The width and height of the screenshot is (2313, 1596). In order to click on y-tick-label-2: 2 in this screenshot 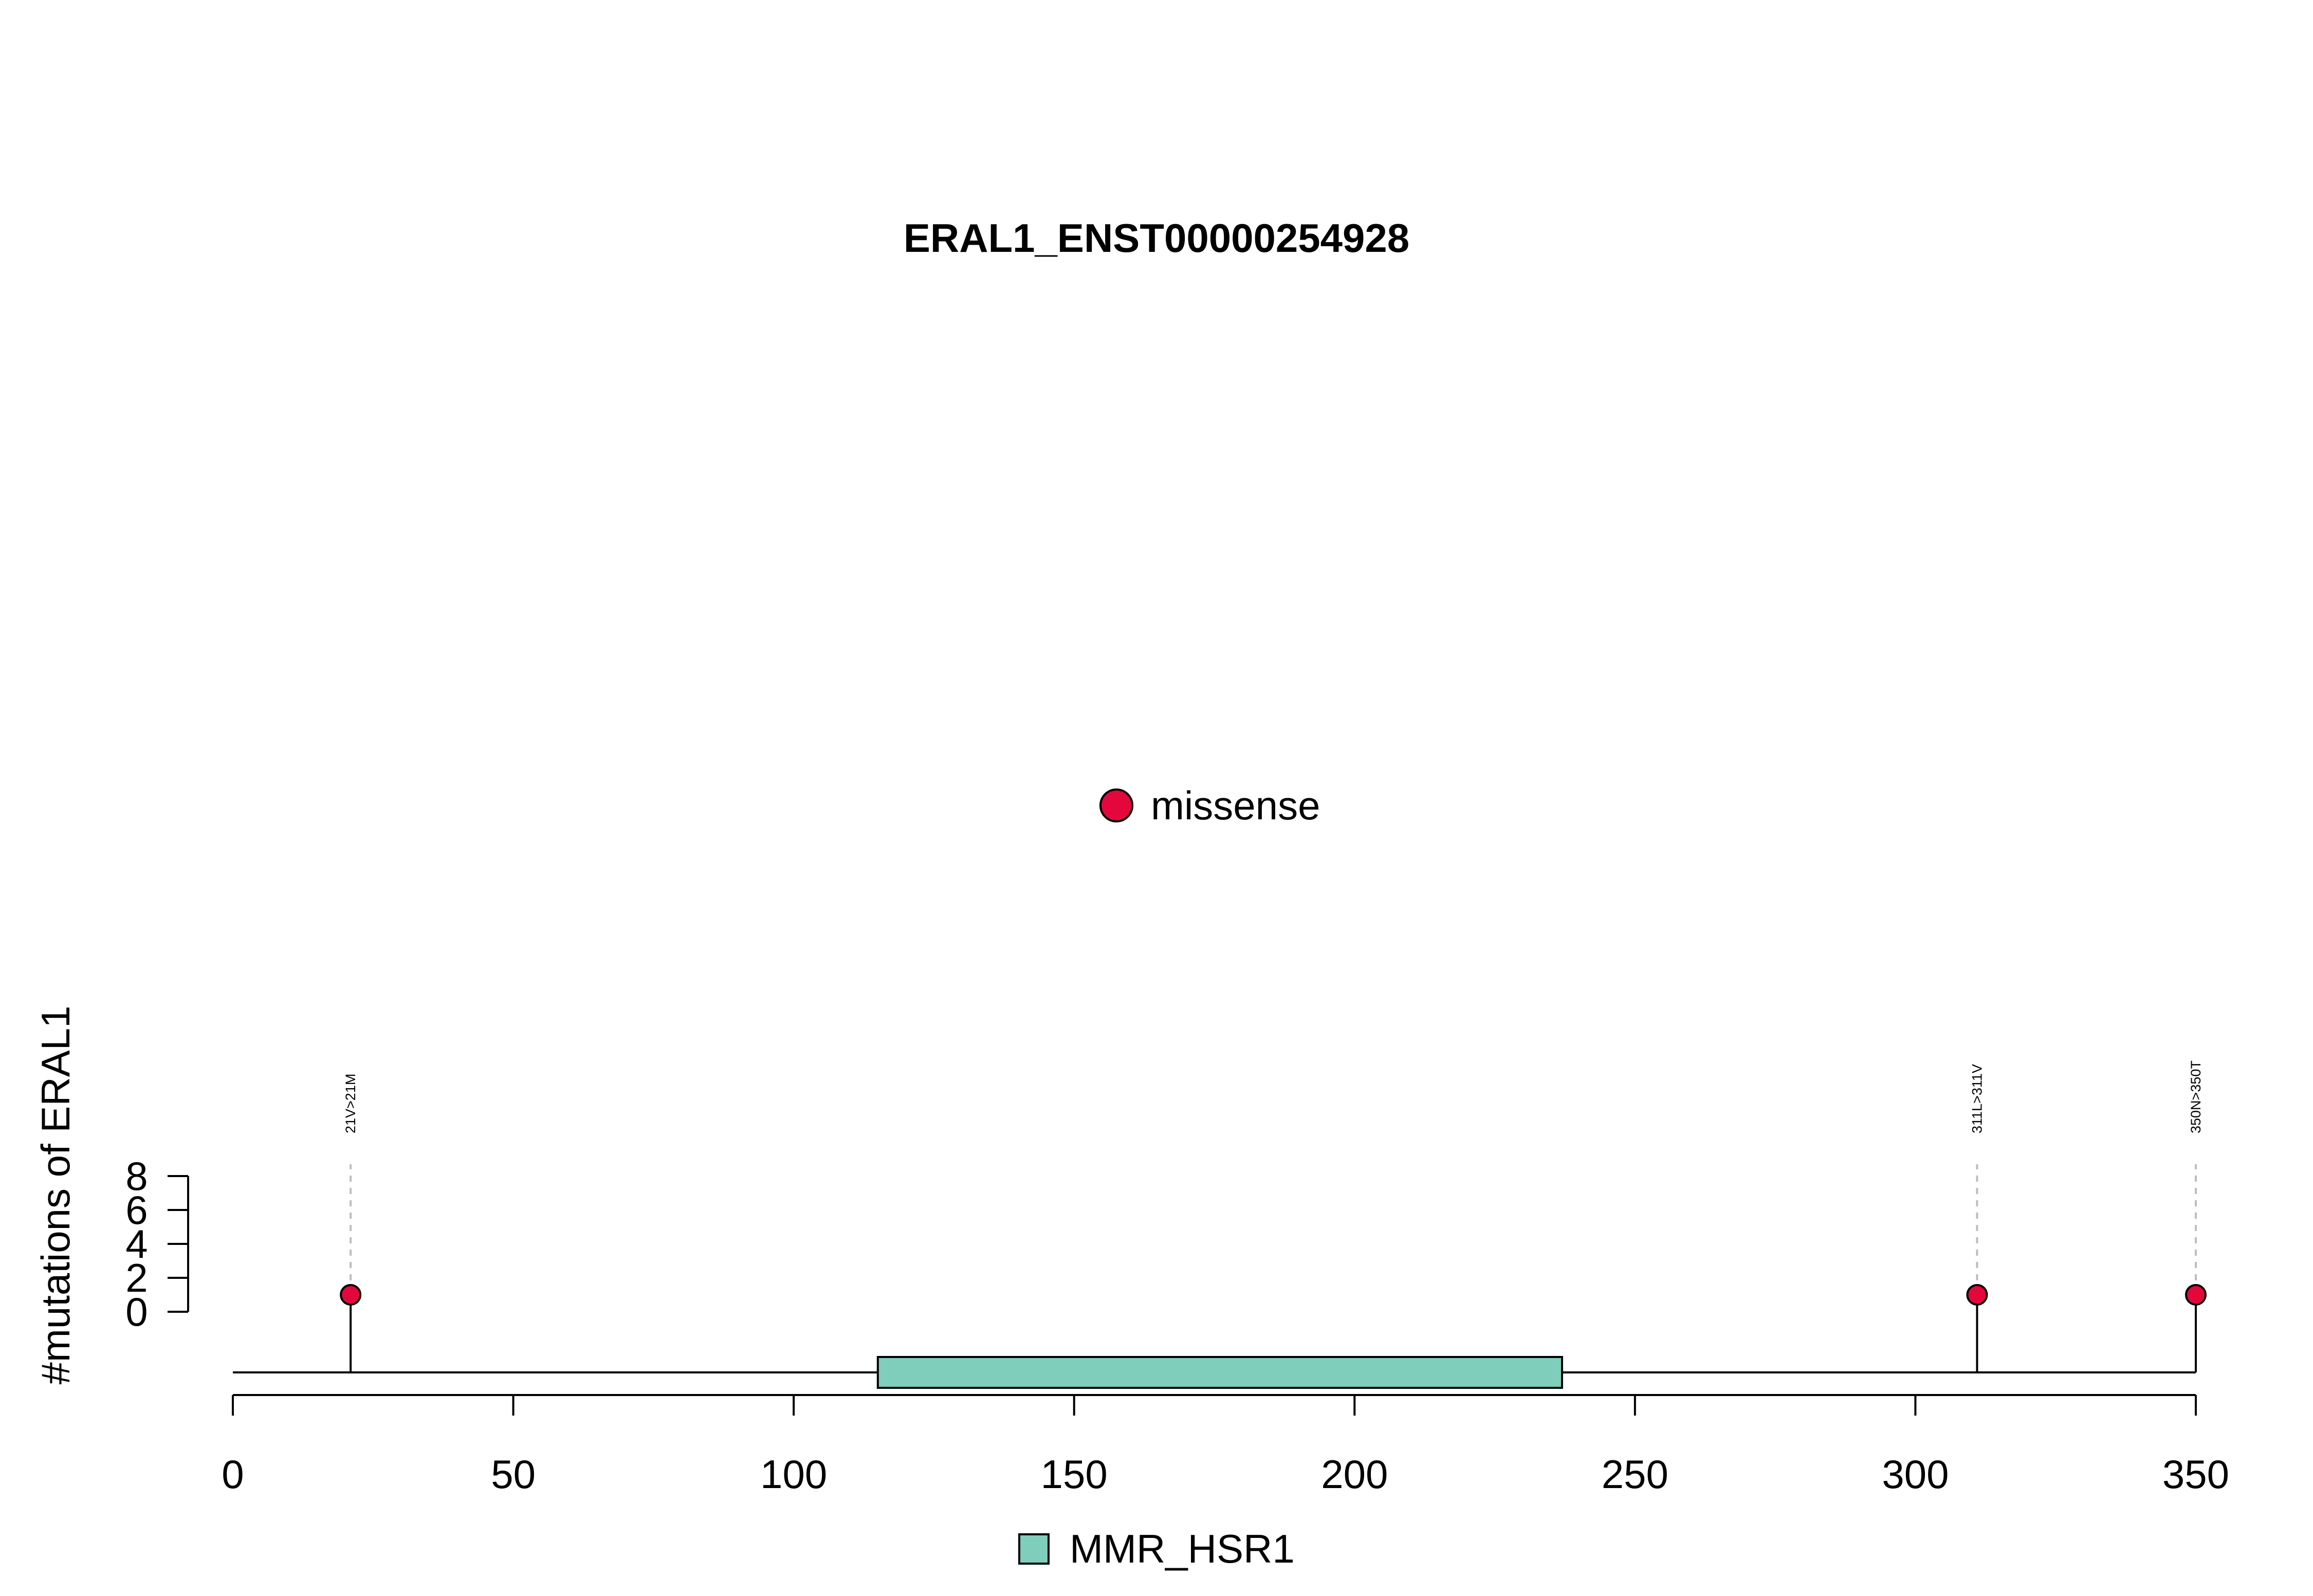, I will do `click(136, 1278)`.